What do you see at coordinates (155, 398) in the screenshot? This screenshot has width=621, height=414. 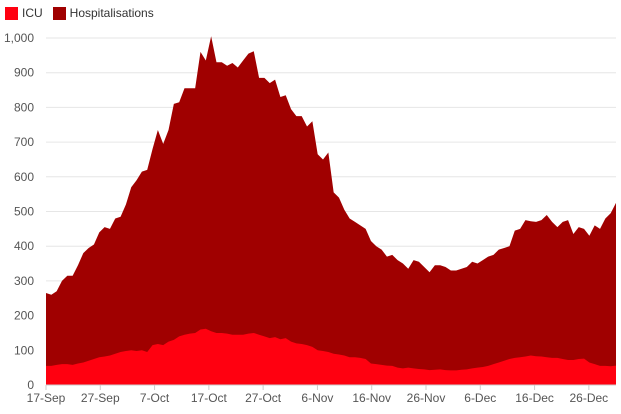 I see `x-tick-label: 7-Oct` at bounding box center [155, 398].